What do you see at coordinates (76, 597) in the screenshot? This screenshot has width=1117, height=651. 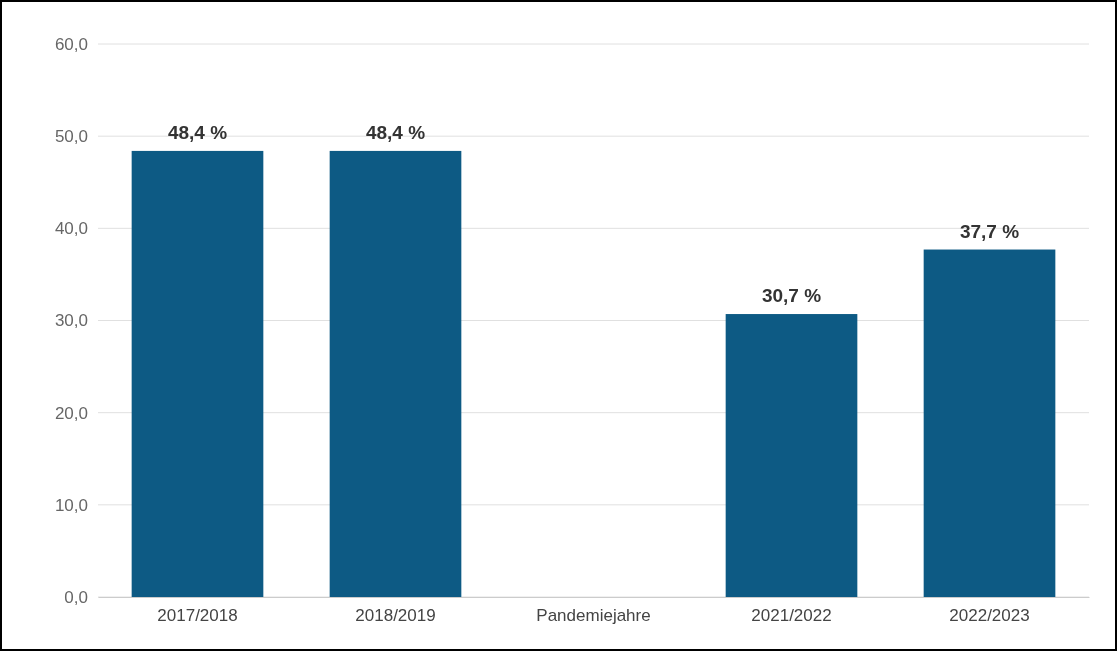 I see `y-tick-label: 0,0` at bounding box center [76, 597].